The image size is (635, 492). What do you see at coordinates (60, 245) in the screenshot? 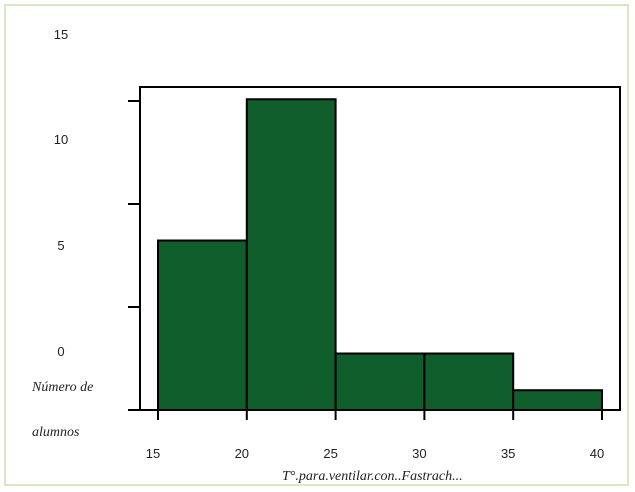
I see `y-tick-label-5: 5` at bounding box center [60, 245].